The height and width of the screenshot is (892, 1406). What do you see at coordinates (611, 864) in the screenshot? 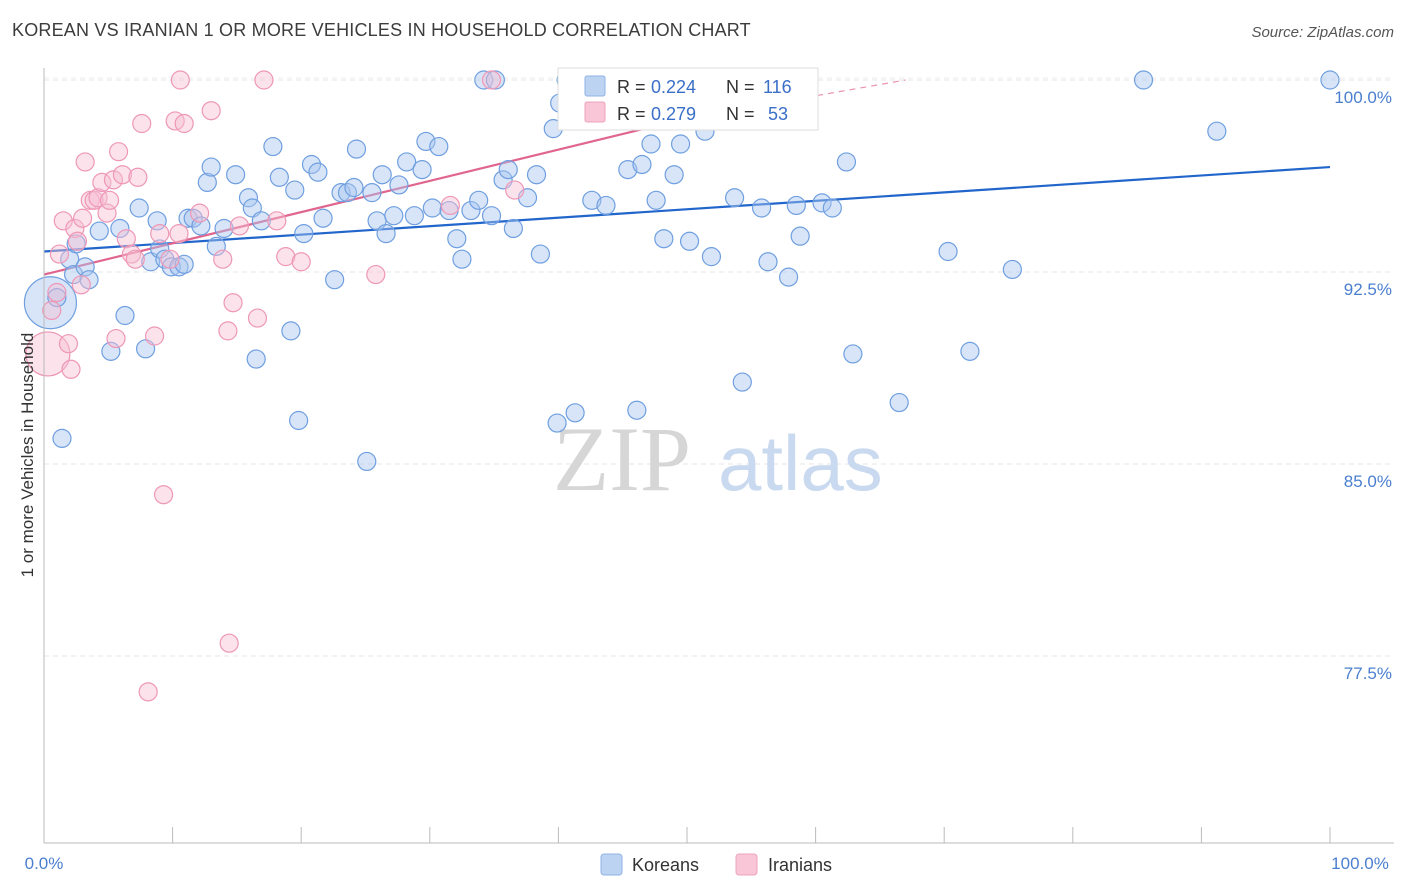
I see `koreans-legend-swatch` at bounding box center [611, 864].